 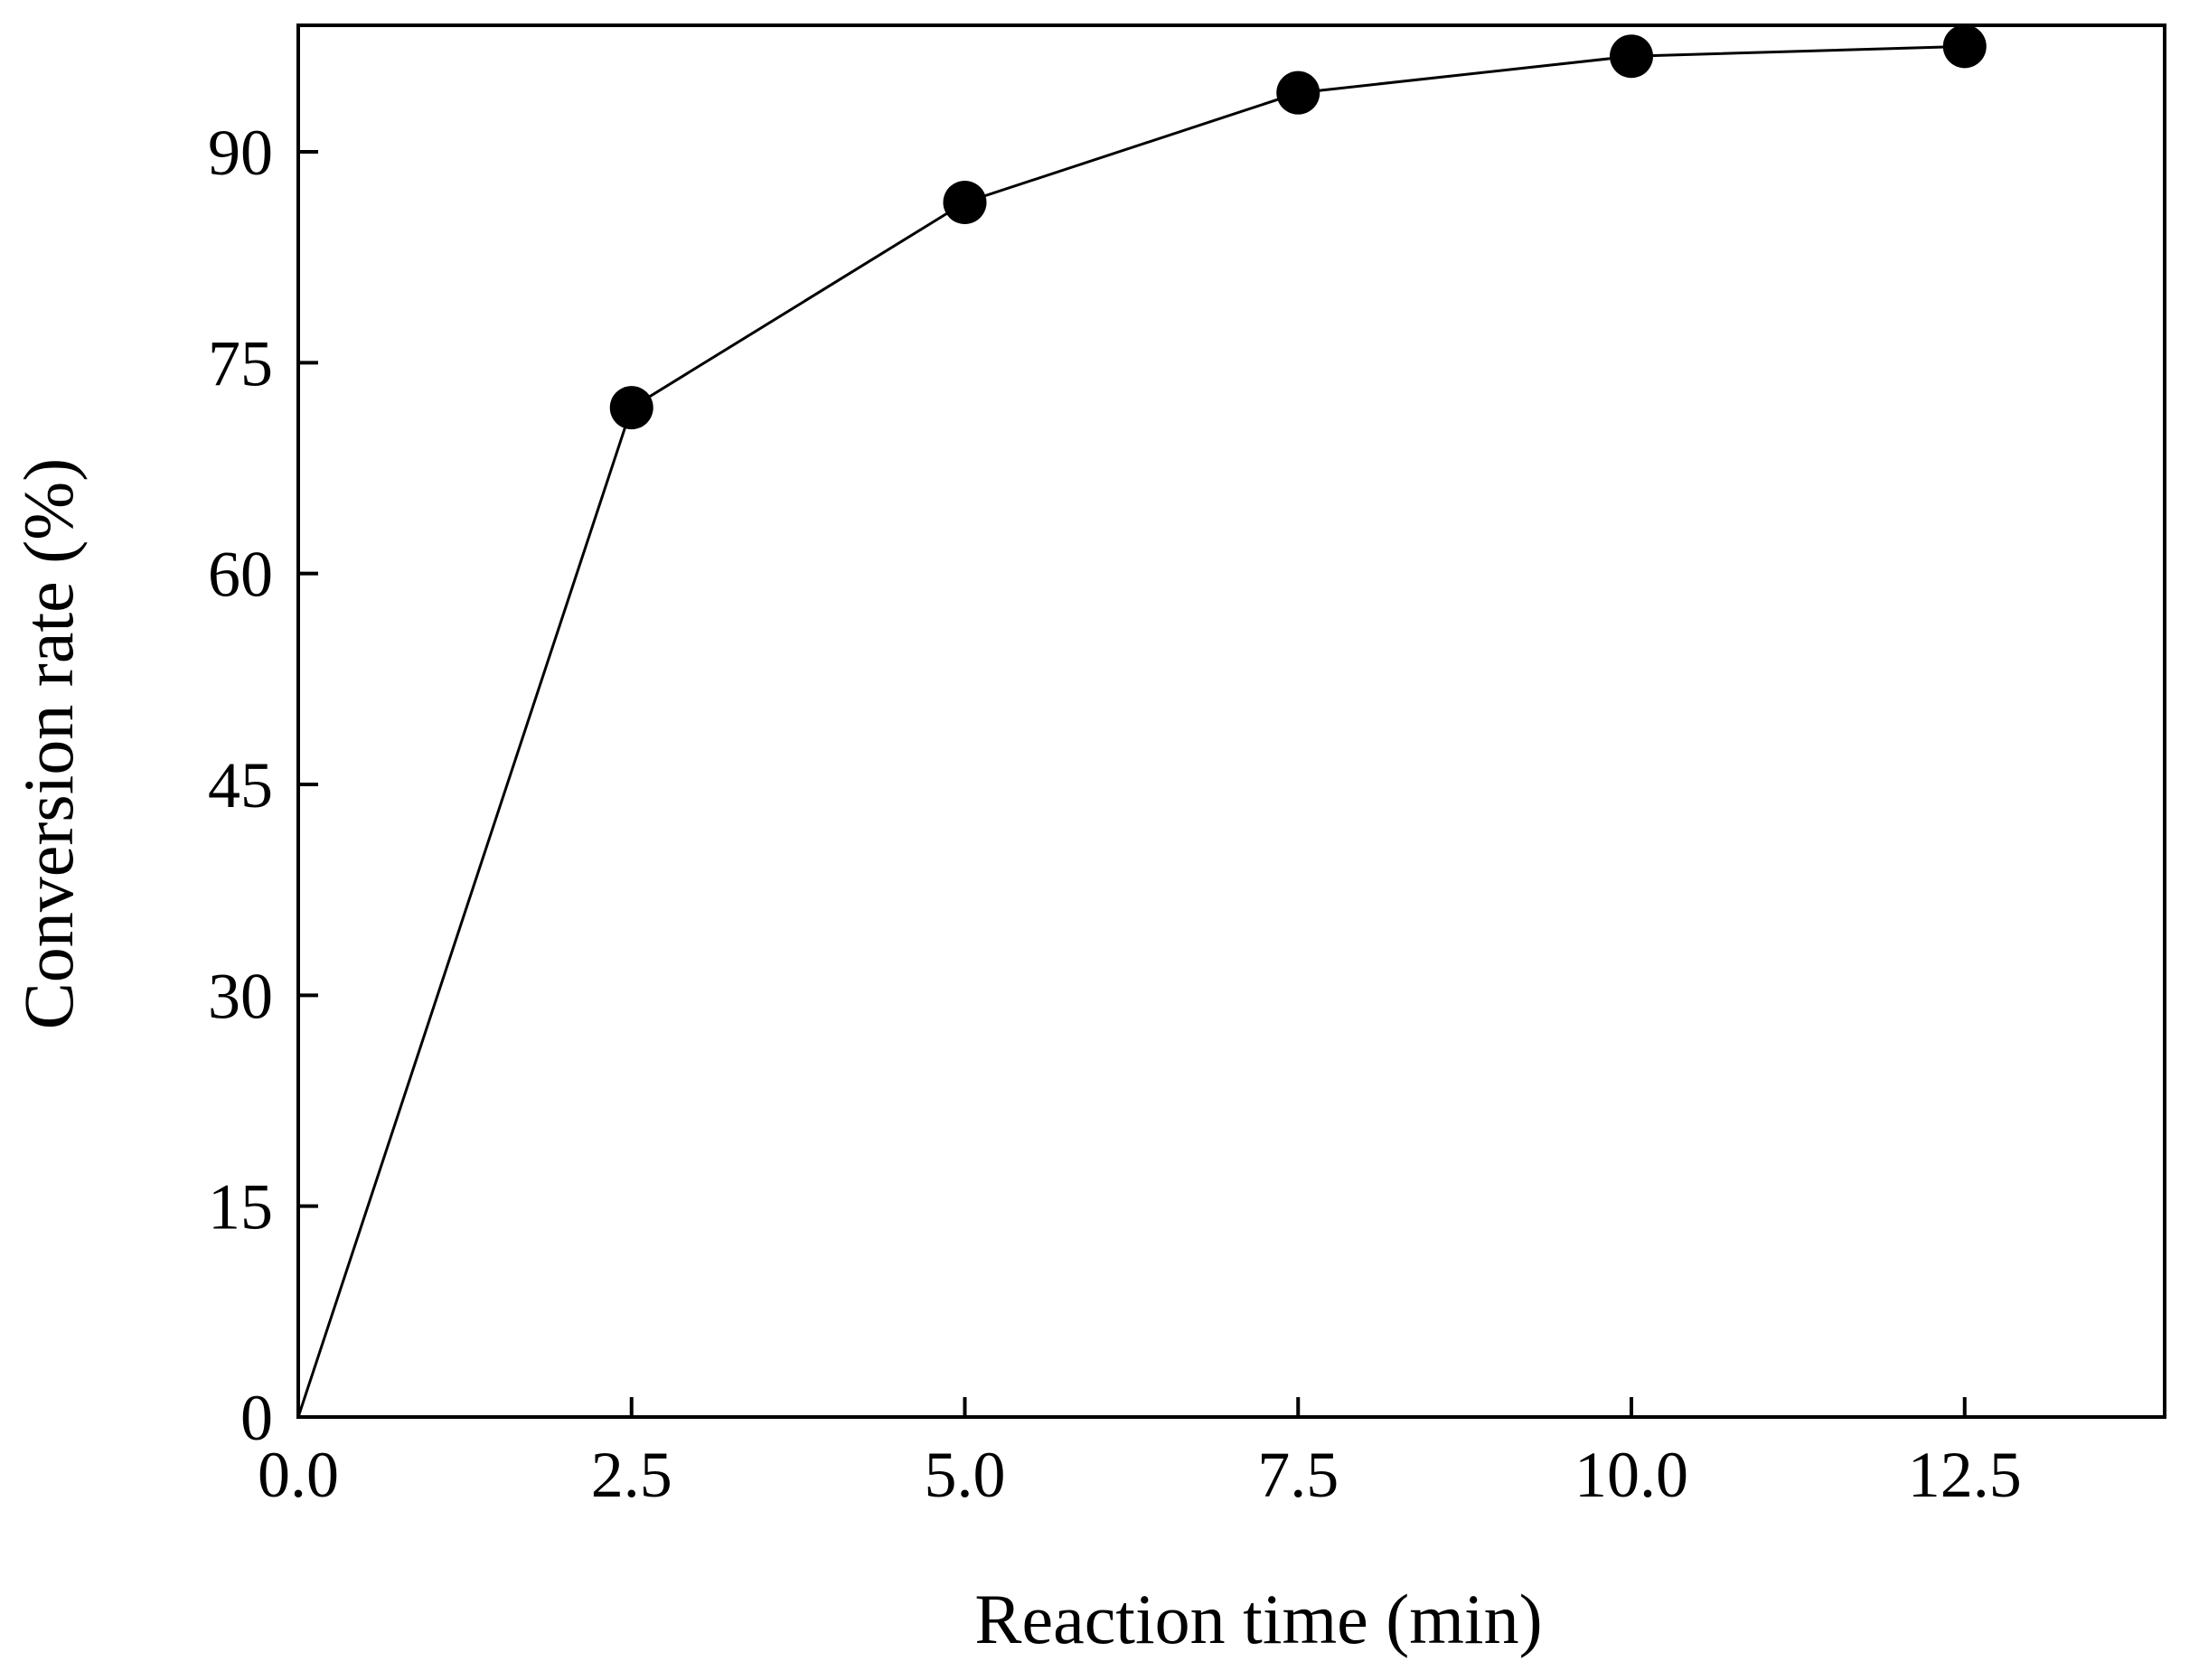 I want to click on y-tick-label: 15, so click(x=240, y=1207).